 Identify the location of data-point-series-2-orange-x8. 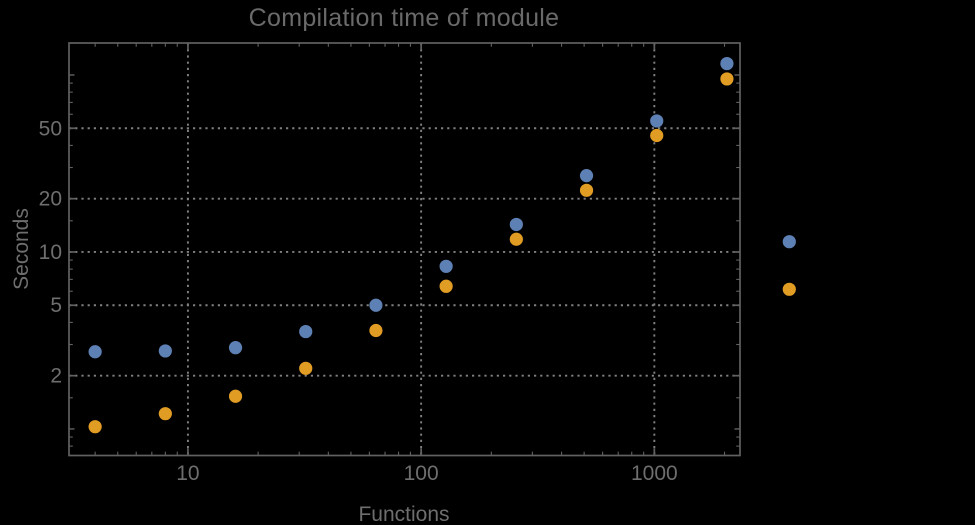
(165, 414).